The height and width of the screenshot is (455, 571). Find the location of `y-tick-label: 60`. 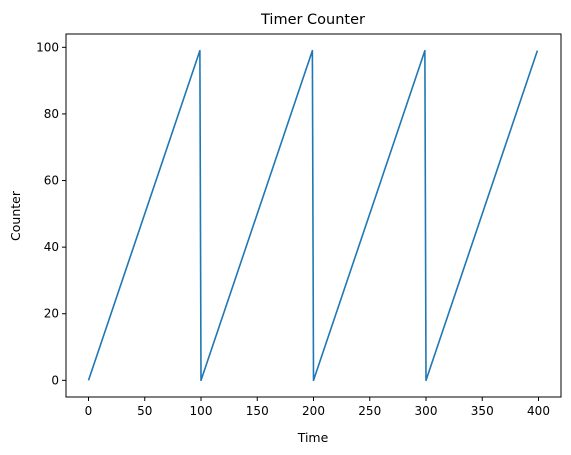

y-tick-label: 60 is located at coordinates (51, 181).